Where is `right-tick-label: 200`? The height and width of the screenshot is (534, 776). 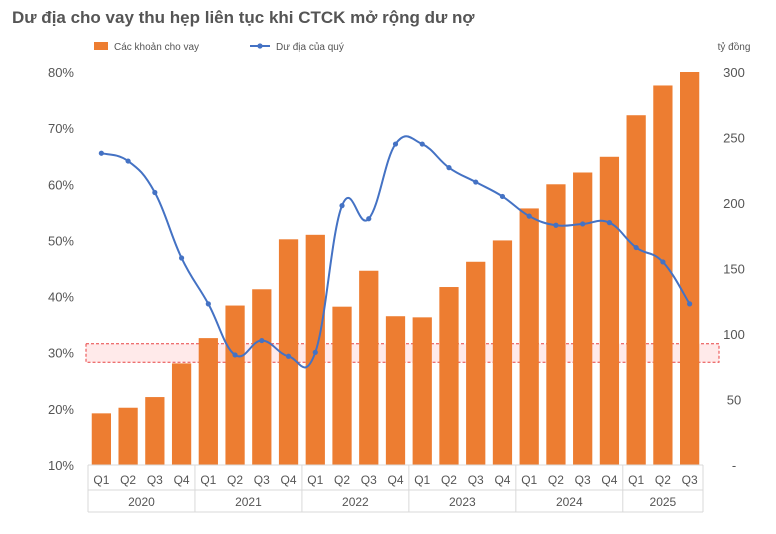 right-tick-label: 200 is located at coordinates (734, 203).